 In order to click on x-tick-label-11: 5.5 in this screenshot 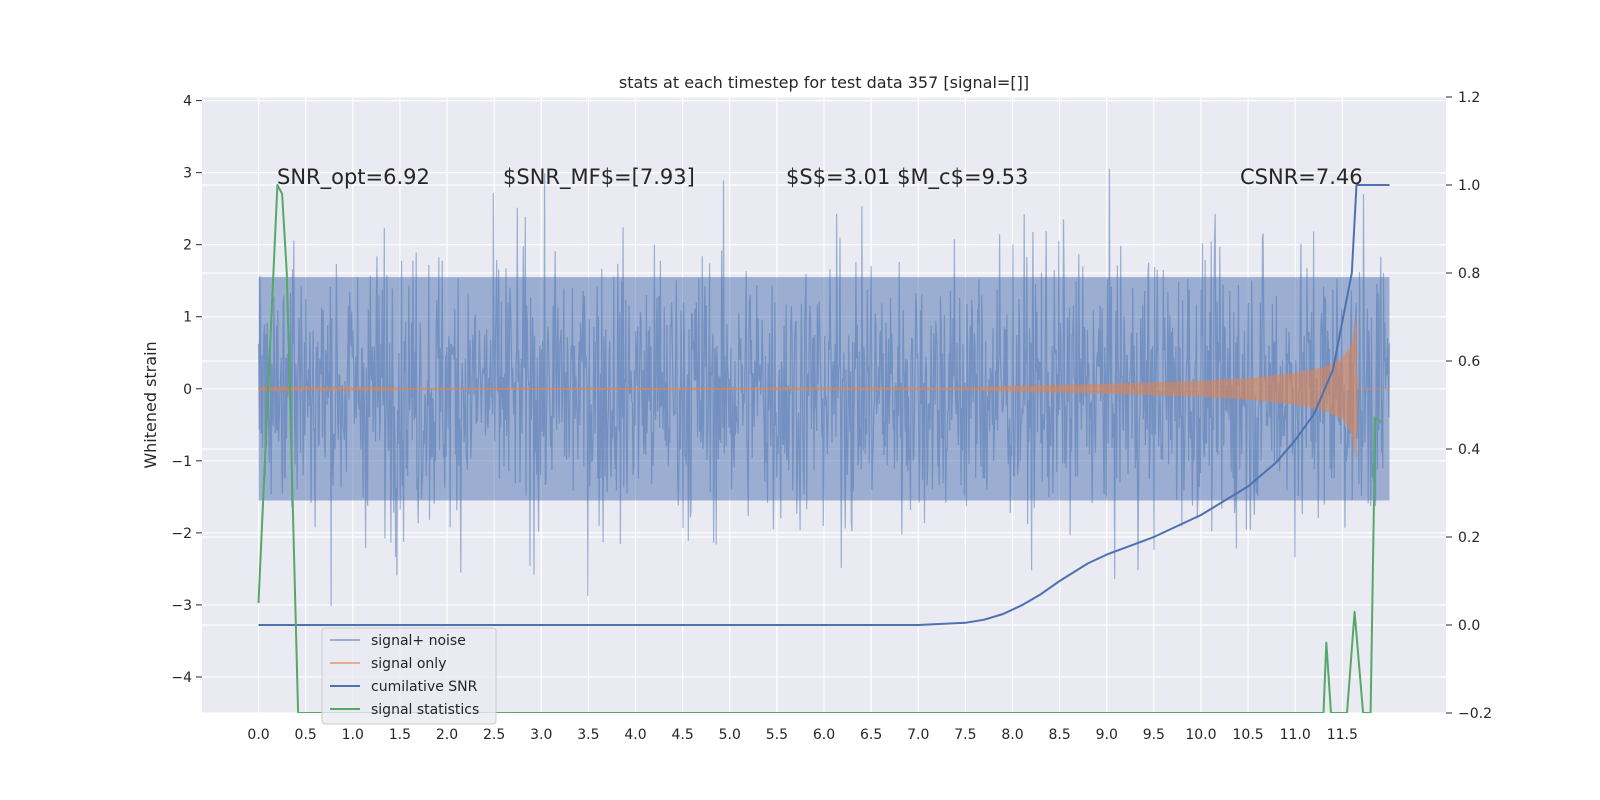, I will do `click(777, 735)`.